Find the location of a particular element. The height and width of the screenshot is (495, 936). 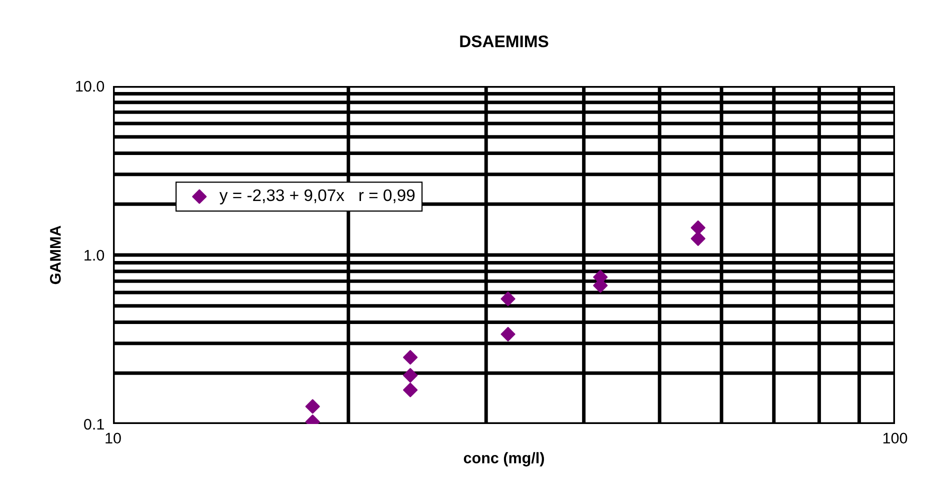

legend-label: y = -2,33 + 9,07x r = 0,99 is located at coordinates (317, 196).